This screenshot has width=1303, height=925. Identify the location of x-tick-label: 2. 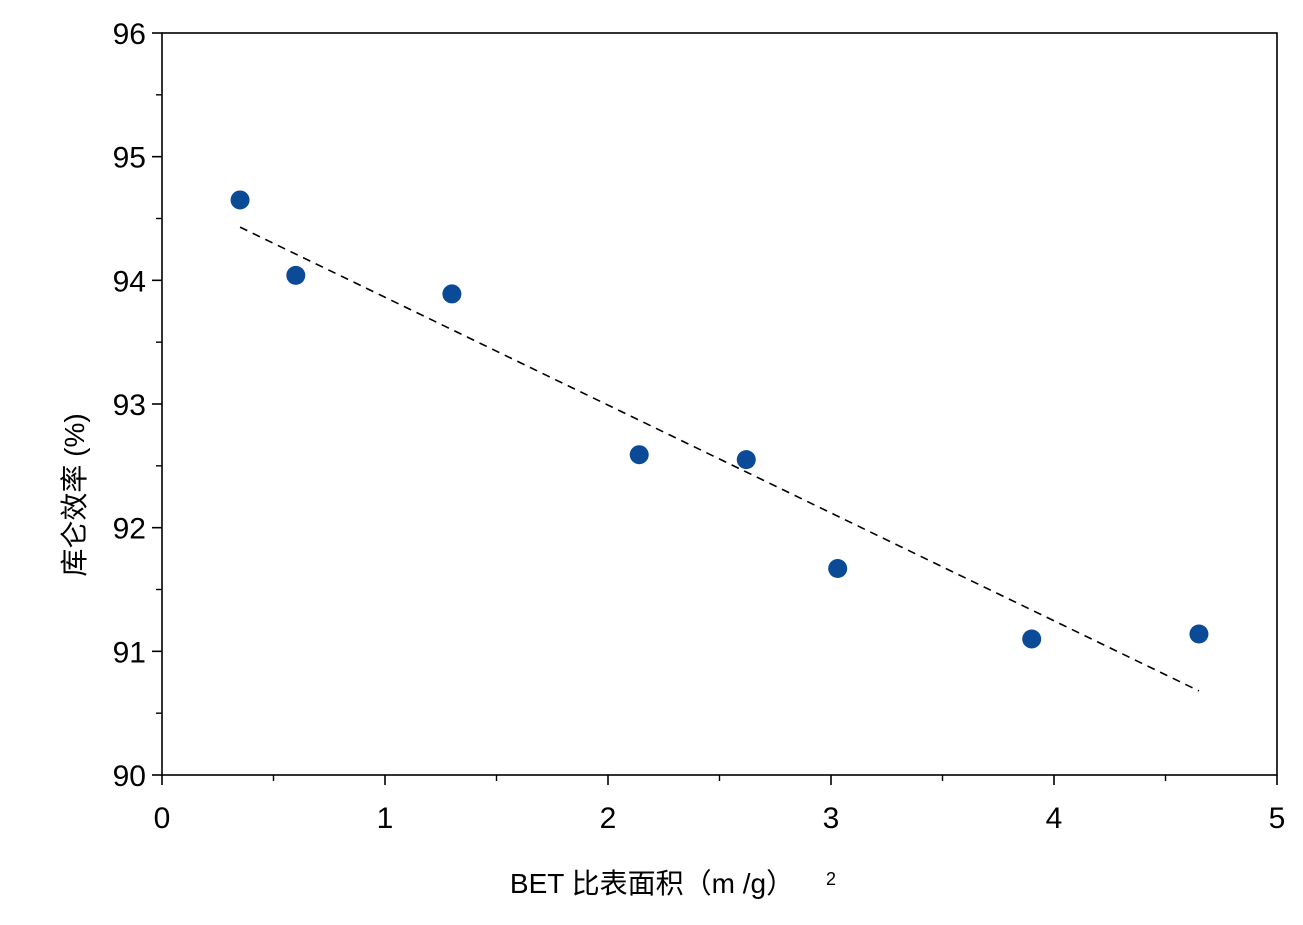
(608, 818).